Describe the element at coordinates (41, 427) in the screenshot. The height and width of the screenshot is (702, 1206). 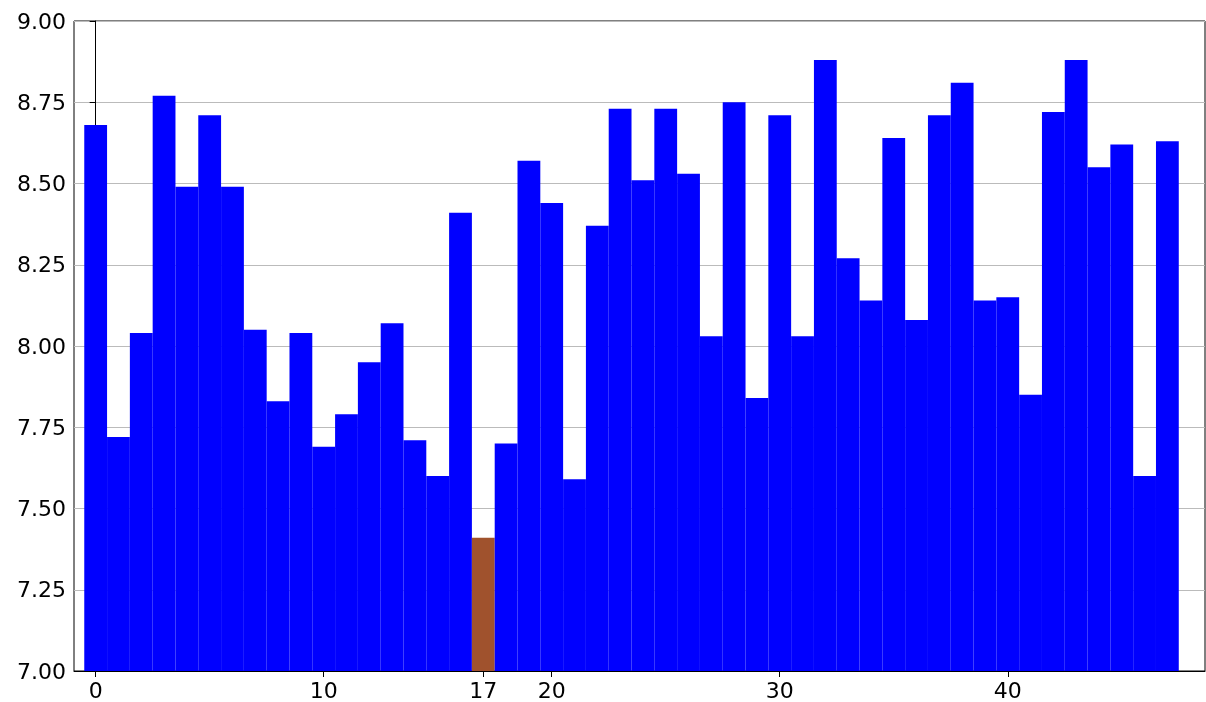
I see `y-tick-label: 7.75` at that location.